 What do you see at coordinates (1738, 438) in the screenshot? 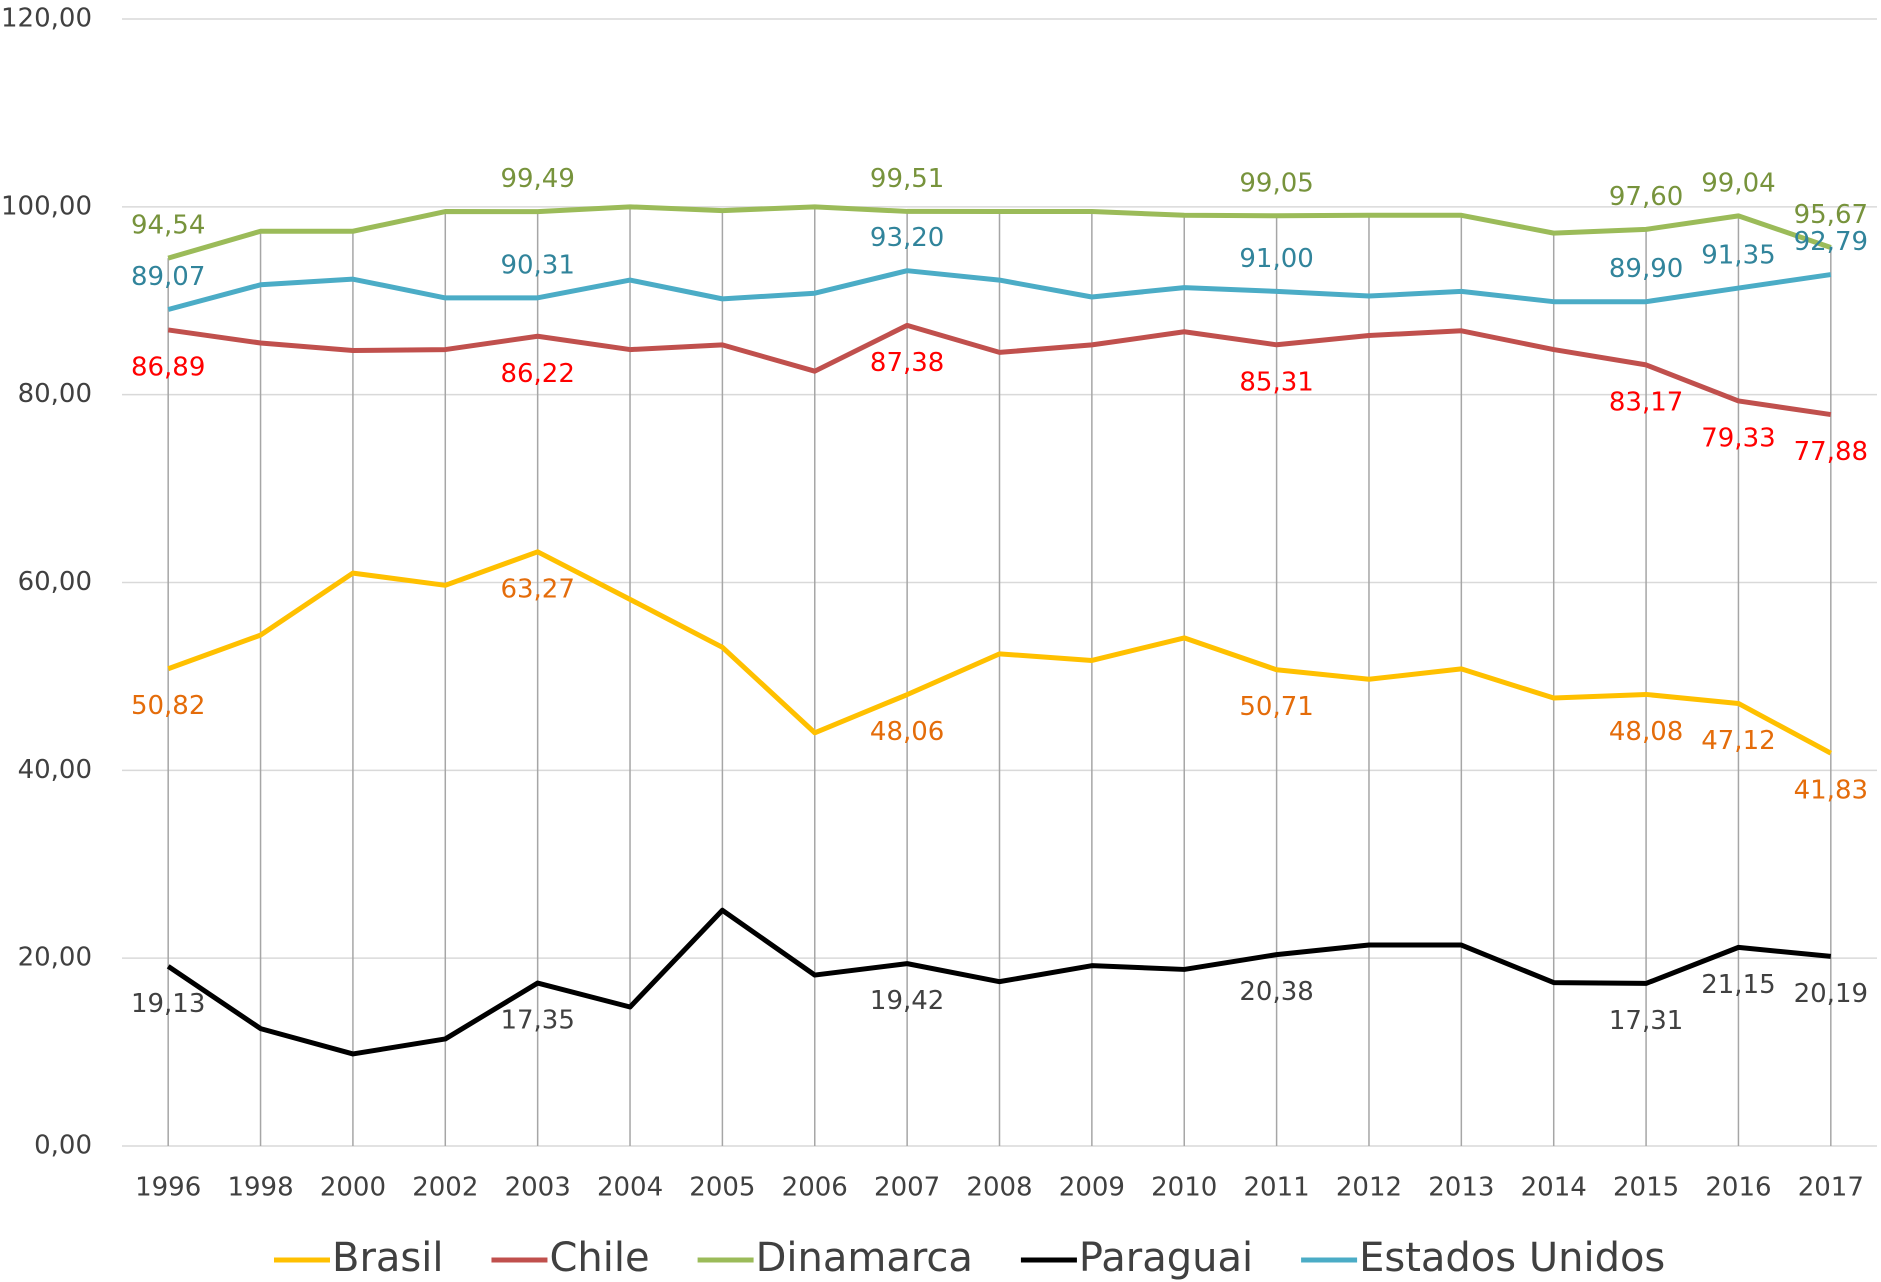
I see `data-label: 79,33` at bounding box center [1738, 438].